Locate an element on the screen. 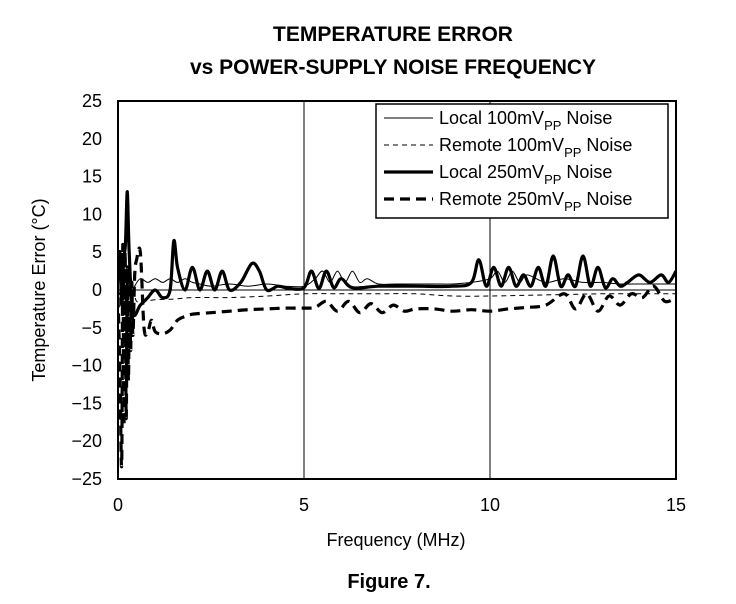  x-tick-label: 0 is located at coordinates (118, 505).